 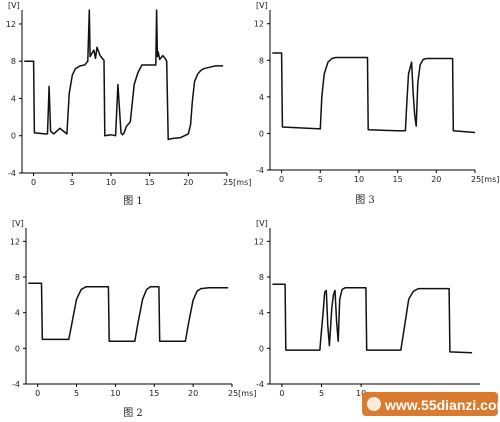 What do you see at coordinates (133, 201) in the screenshot?
I see `figure-caption: 图 1` at bounding box center [133, 201].